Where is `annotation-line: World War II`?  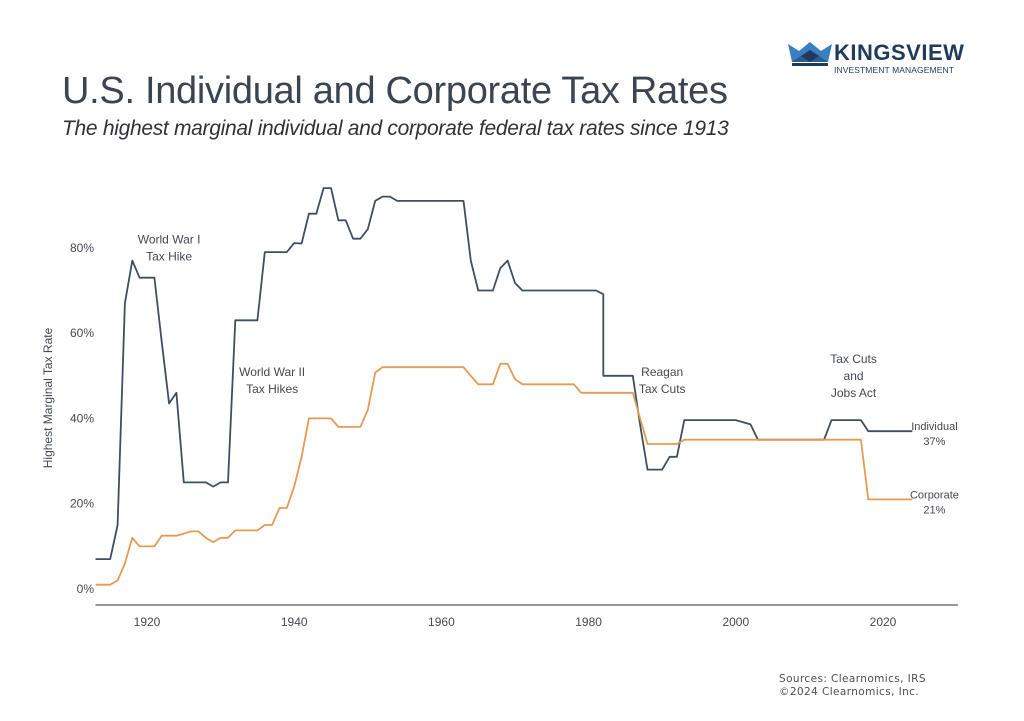
annotation-line: World War II is located at coordinates (272, 372).